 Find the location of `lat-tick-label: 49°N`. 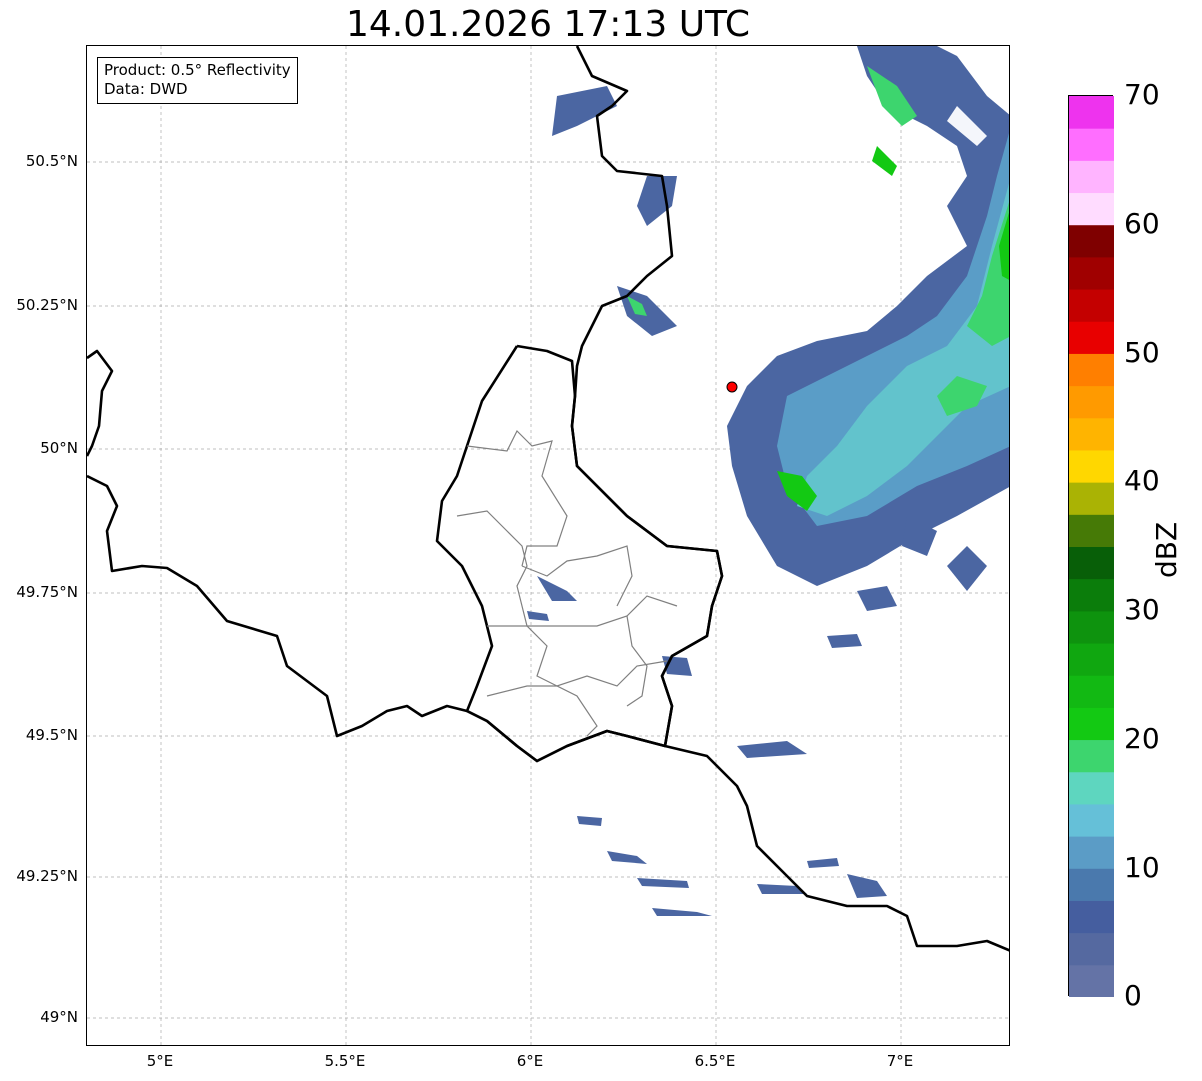

lat-tick-label: 49°N is located at coordinates (59, 1017).